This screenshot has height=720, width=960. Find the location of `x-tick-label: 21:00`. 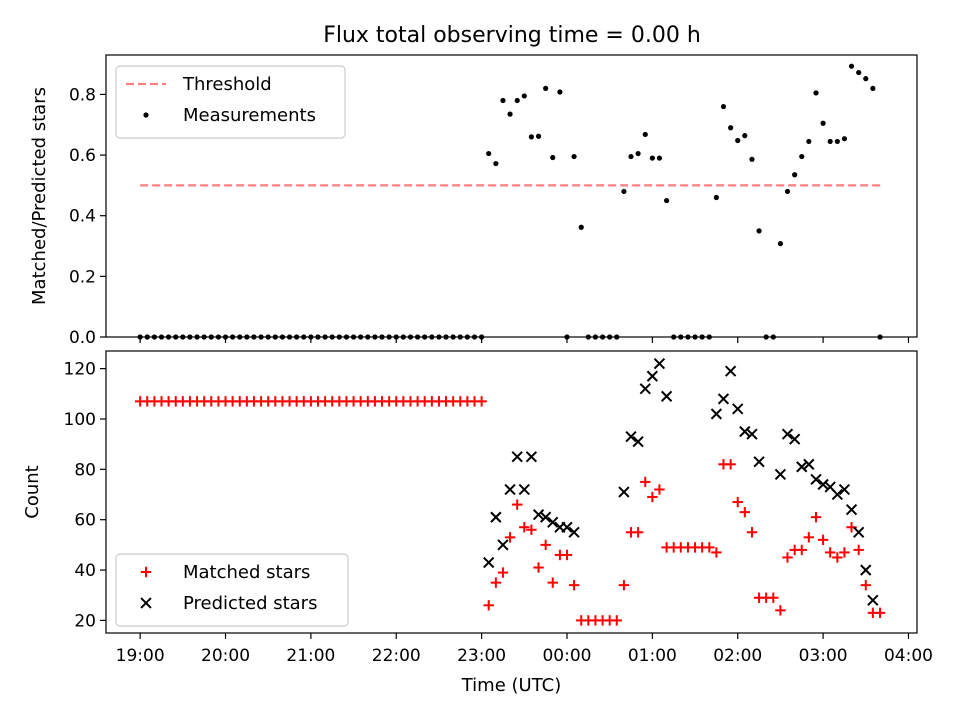

x-tick-label: 21:00 is located at coordinates (310, 656).